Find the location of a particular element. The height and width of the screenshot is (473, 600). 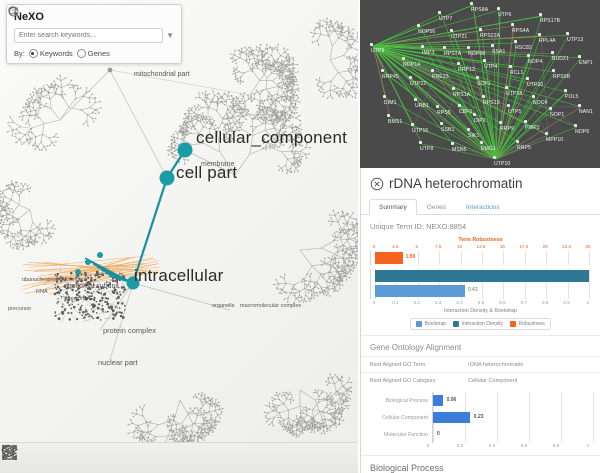

gene-node-label: RPS8A is located at coordinates (480, 10).